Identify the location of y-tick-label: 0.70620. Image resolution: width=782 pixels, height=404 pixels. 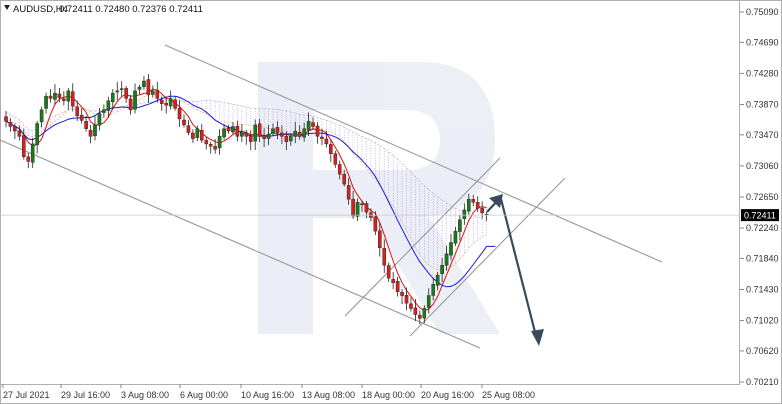
(762, 351).